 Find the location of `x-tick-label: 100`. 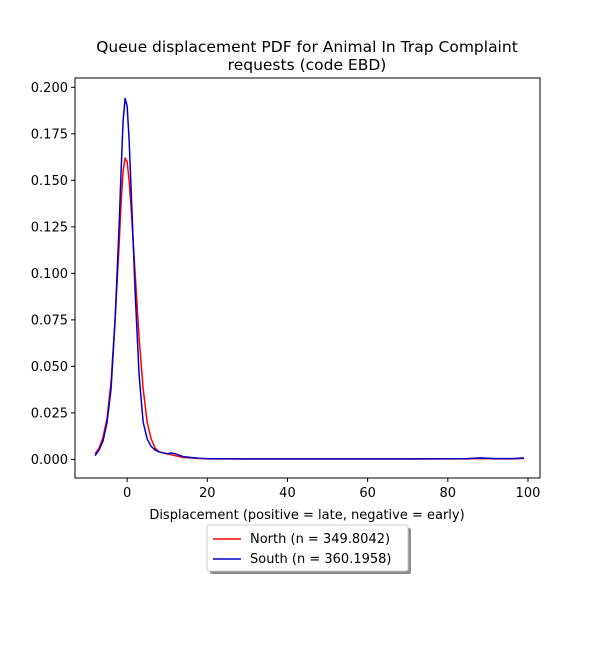

x-tick-label: 100 is located at coordinates (528, 493).